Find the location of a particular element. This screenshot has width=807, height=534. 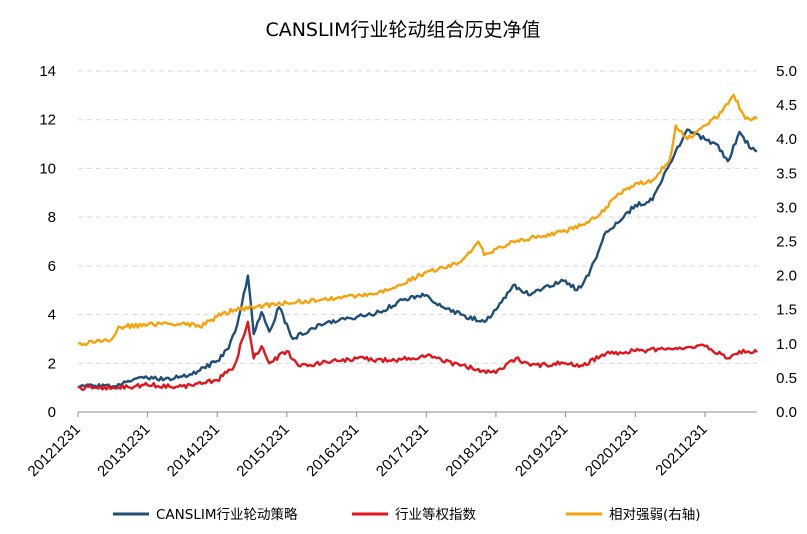

y-axis-left-ticks: 0 2 4 6 8 10 12 14 is located at coordinates (47, 242).